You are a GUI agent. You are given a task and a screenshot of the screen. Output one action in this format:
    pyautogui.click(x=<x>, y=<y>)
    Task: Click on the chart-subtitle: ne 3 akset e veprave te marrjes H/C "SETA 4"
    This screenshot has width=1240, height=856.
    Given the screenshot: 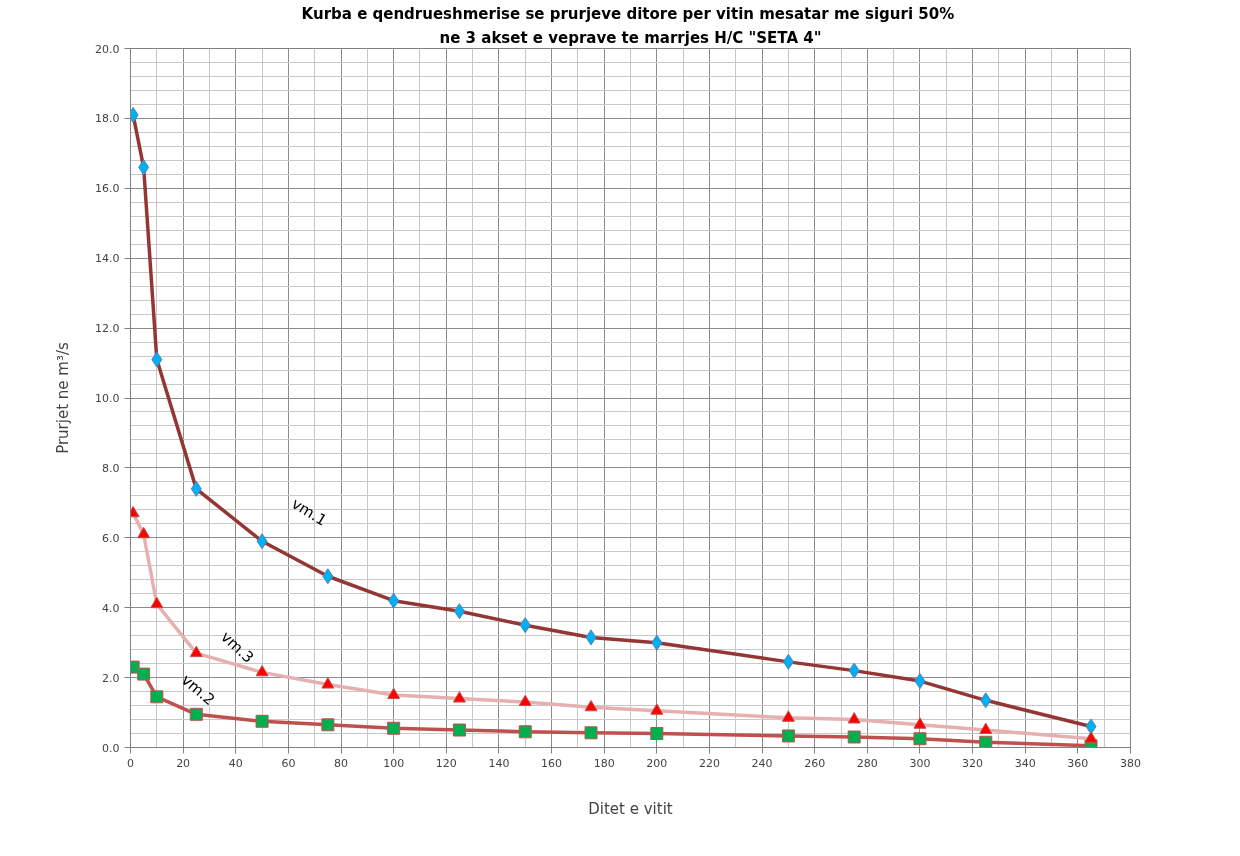 What is the action you would take?
    pyautogui.click(x=630, y=37)
    